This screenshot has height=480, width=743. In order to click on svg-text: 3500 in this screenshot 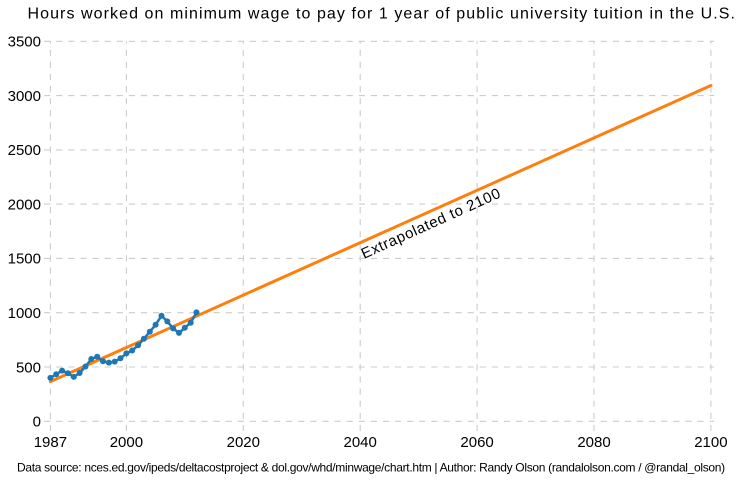, I will do `click(24, 42)`.